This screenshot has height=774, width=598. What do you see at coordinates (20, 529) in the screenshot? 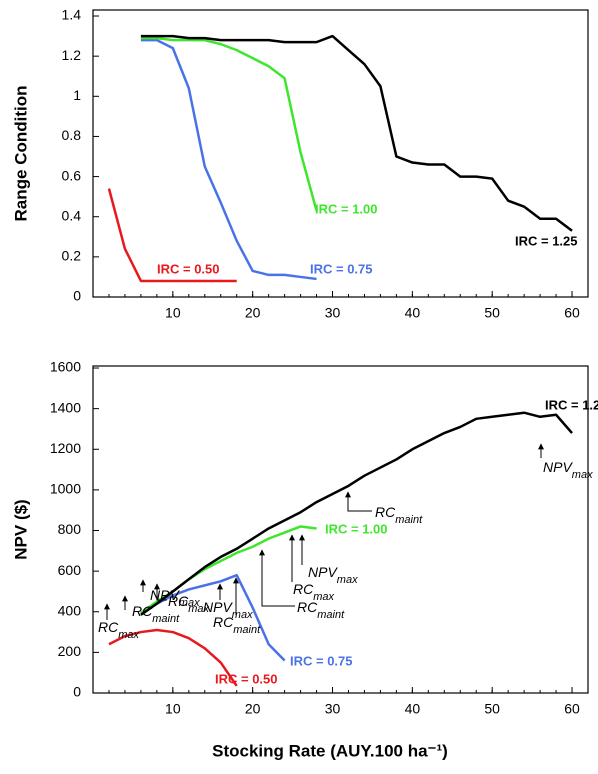
I see `y-axis-label: NPV ($)` at bounding box center [20, 529].